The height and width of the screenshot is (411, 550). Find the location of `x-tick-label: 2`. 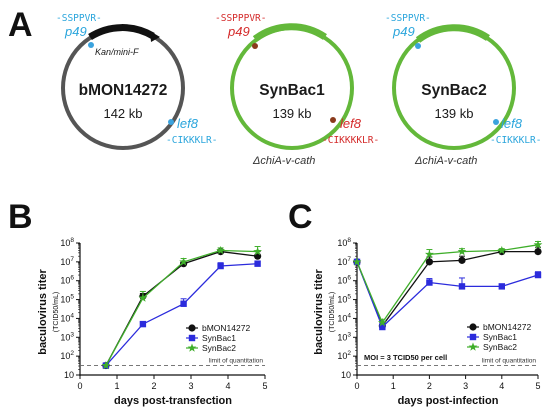

x-tick-label: 2 is located at coordinates (153, 386).